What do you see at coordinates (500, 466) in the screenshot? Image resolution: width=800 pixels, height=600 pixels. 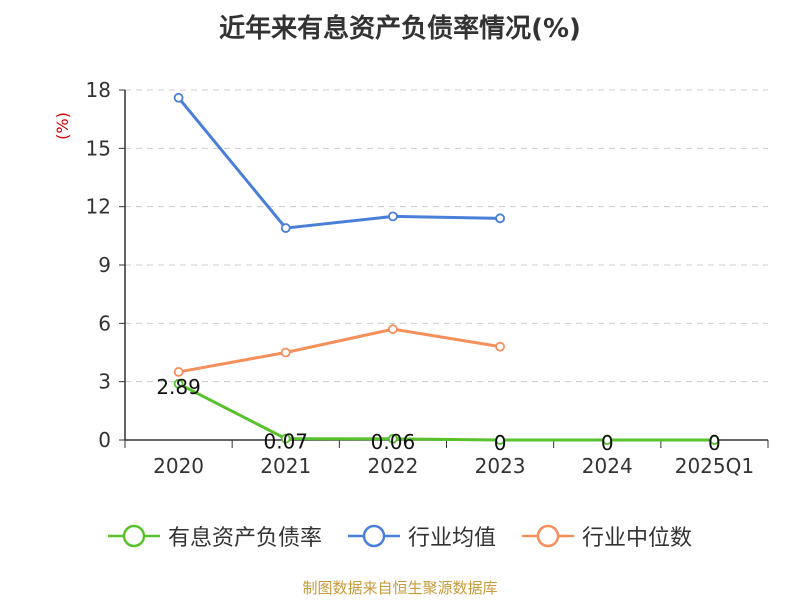 I see `x-tick-label: 2023` at bounding box center [500, 466].